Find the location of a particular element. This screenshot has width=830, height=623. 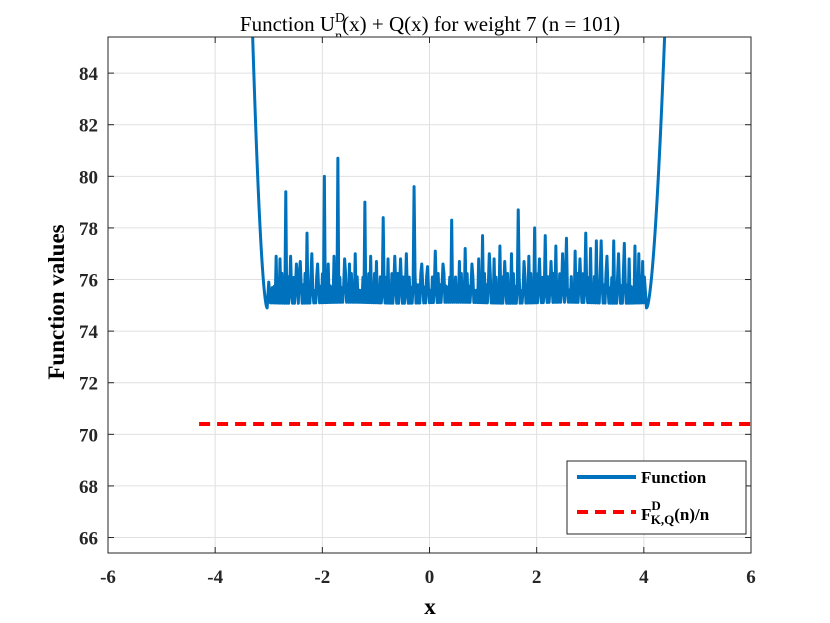

x-tick-label: -4 is located at coordinates (215, 577).